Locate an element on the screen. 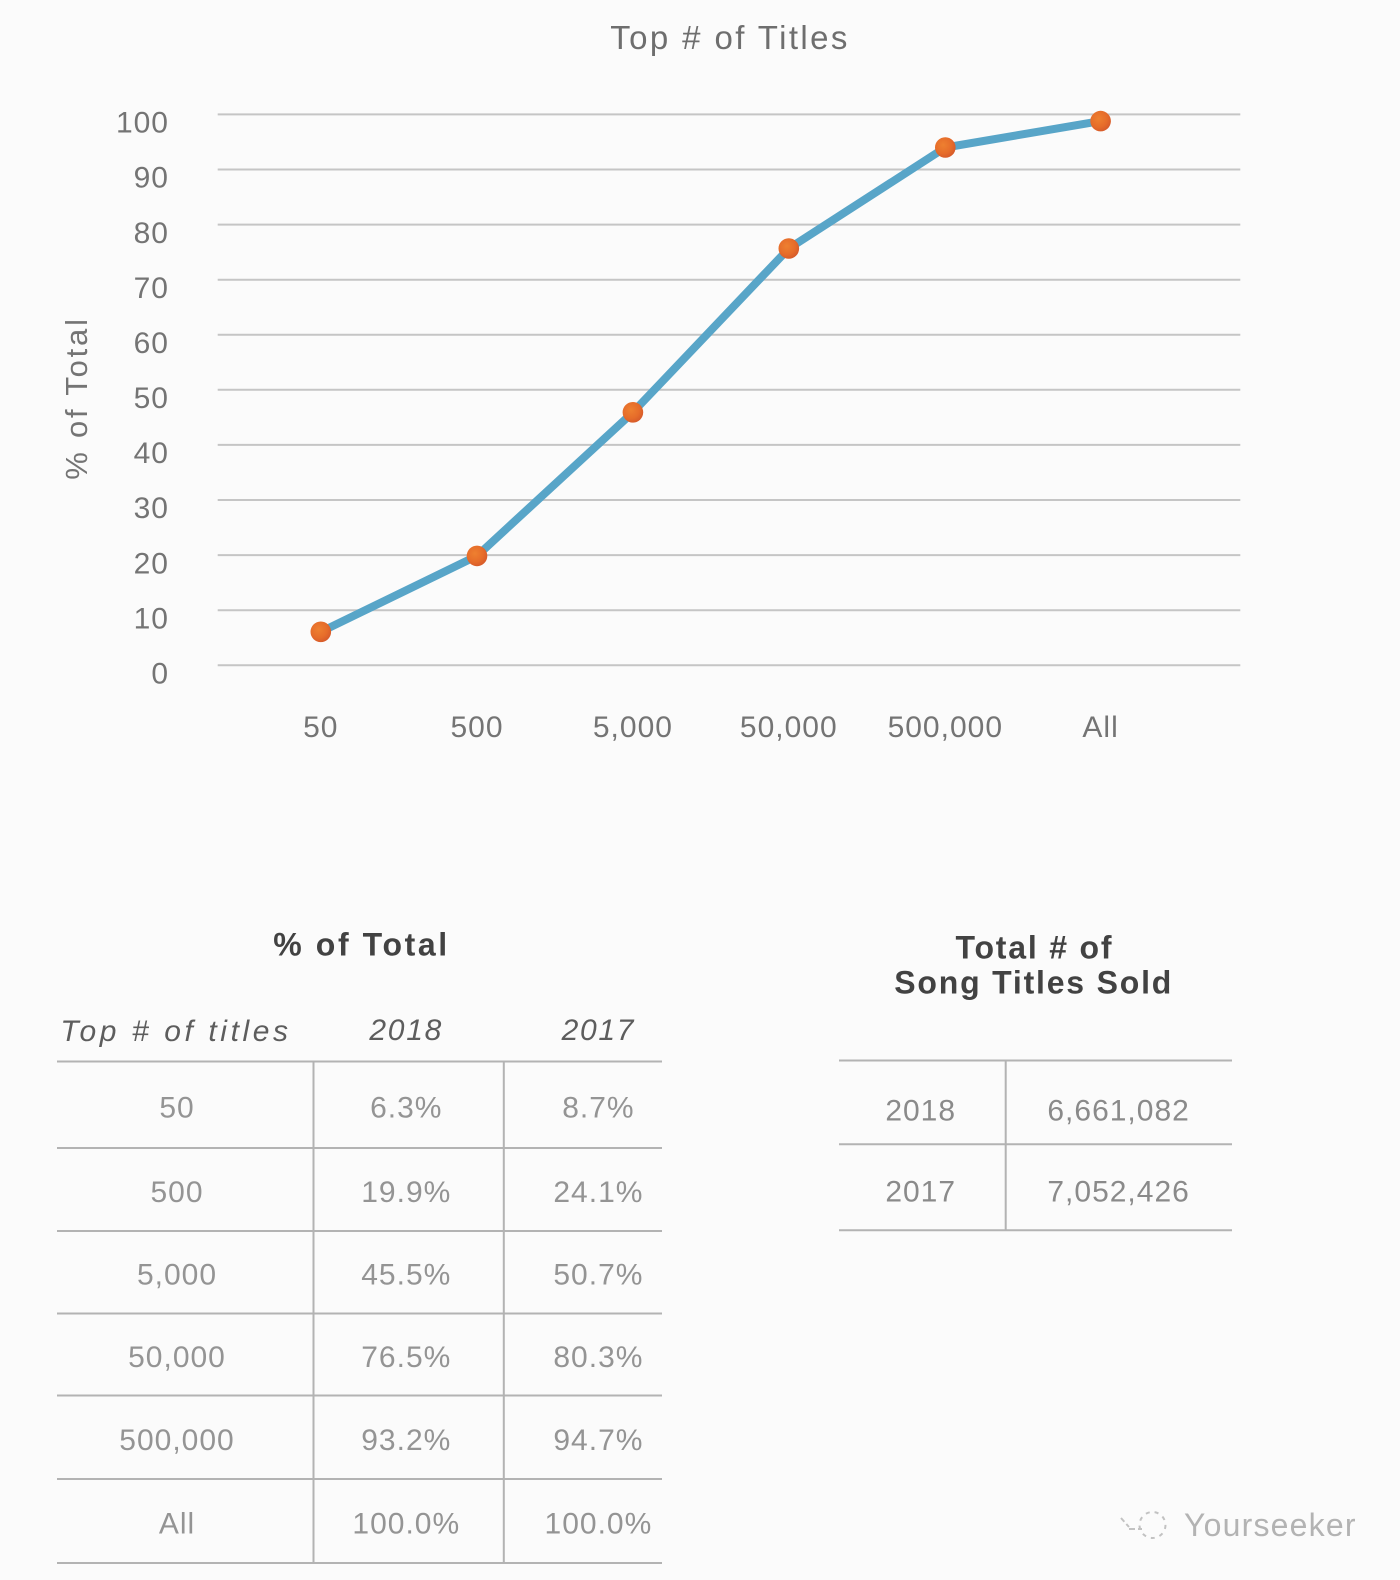  svg-text: 19.9% is located at coordinates (406, 1192).